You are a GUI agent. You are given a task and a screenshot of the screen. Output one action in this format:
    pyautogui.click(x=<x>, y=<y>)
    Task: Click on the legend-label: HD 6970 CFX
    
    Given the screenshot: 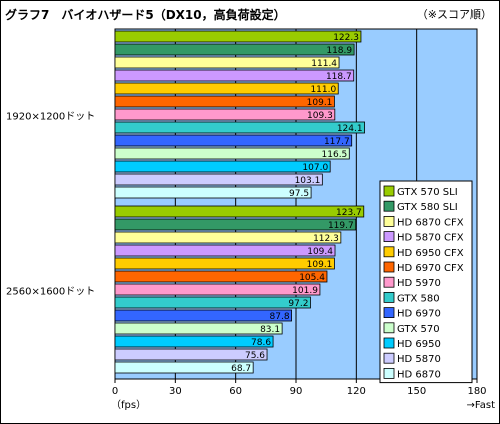 What is the action you would take?
    pyautogui.click(x=430, y=268)
    